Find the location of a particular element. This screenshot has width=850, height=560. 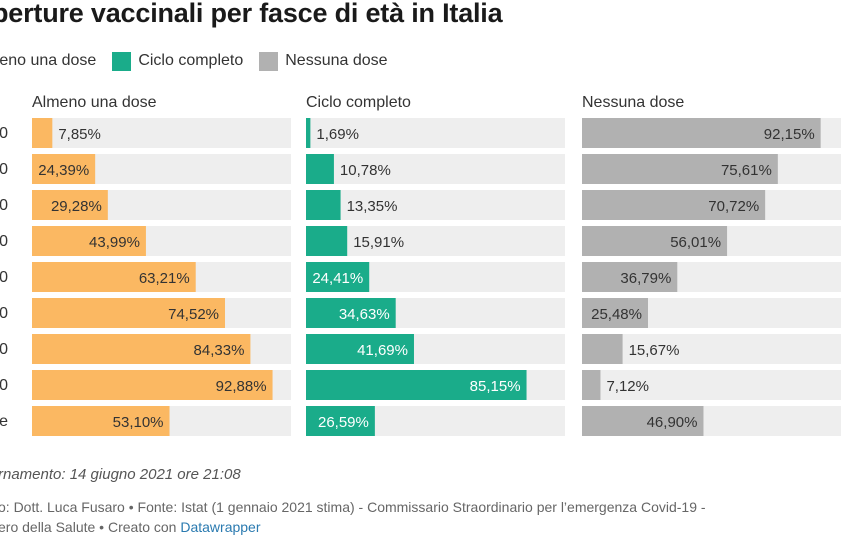

value-label: 70,72% is located at coordinates (733, 206).